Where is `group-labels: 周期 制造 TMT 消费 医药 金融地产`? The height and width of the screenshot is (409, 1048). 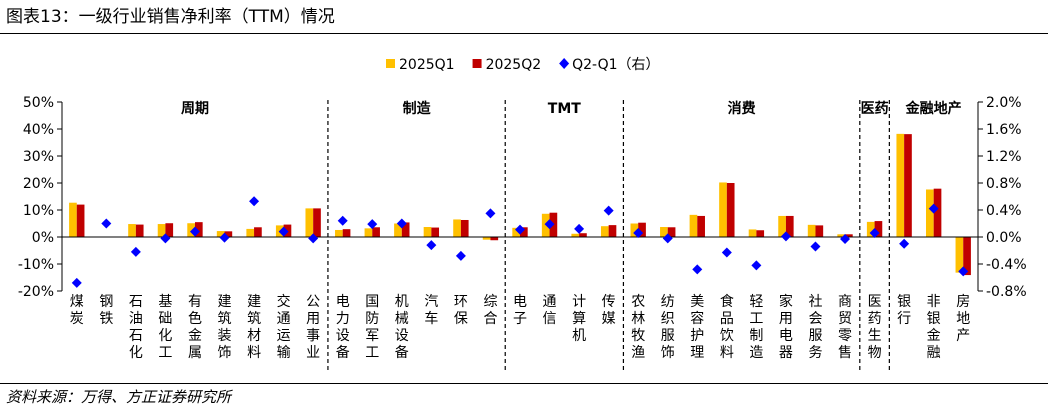 group-labels: 周期 制造 TMT 消费 医药 金融地产 is located at coordinates (571, 108).